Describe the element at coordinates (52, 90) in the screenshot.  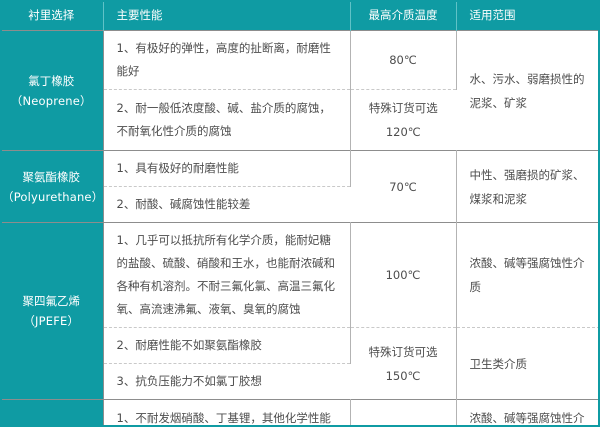
I see `cell-material-neoprene: 氯丁橡胶 （Neoprene）` at that location.